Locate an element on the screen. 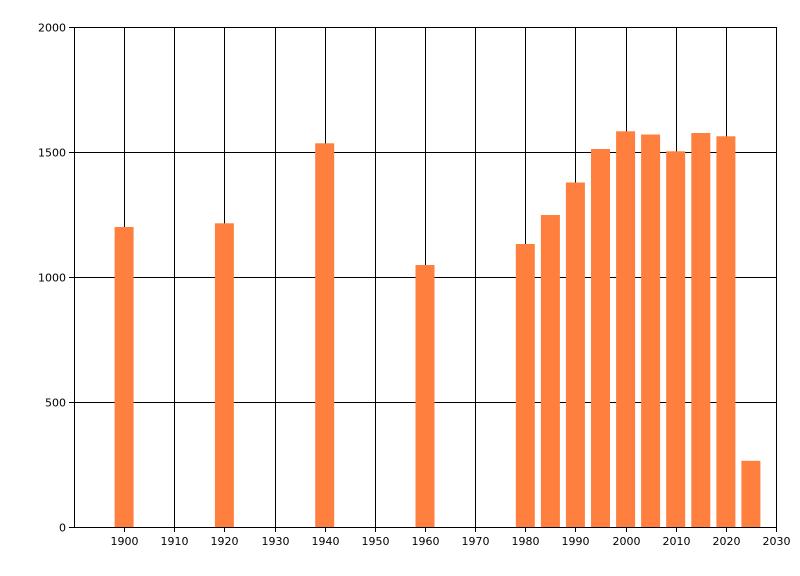  x-tick-label: 1920 is located at coordinates (225, 541).